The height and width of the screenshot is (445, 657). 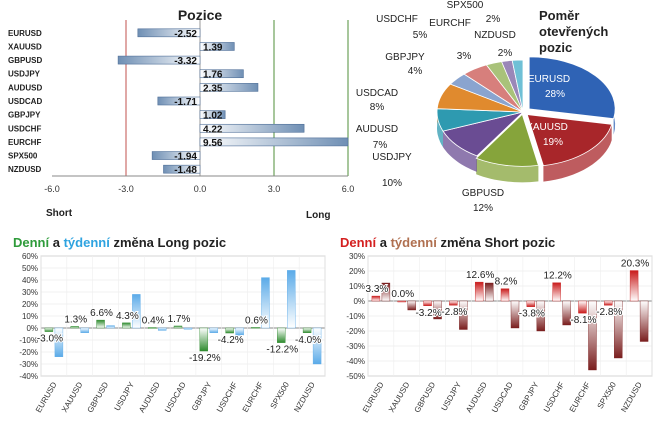 What do you see at coordinates (553, 142) in the screenshot?
I see `slice-value-label: 19%` at bounding box center [553, 142].